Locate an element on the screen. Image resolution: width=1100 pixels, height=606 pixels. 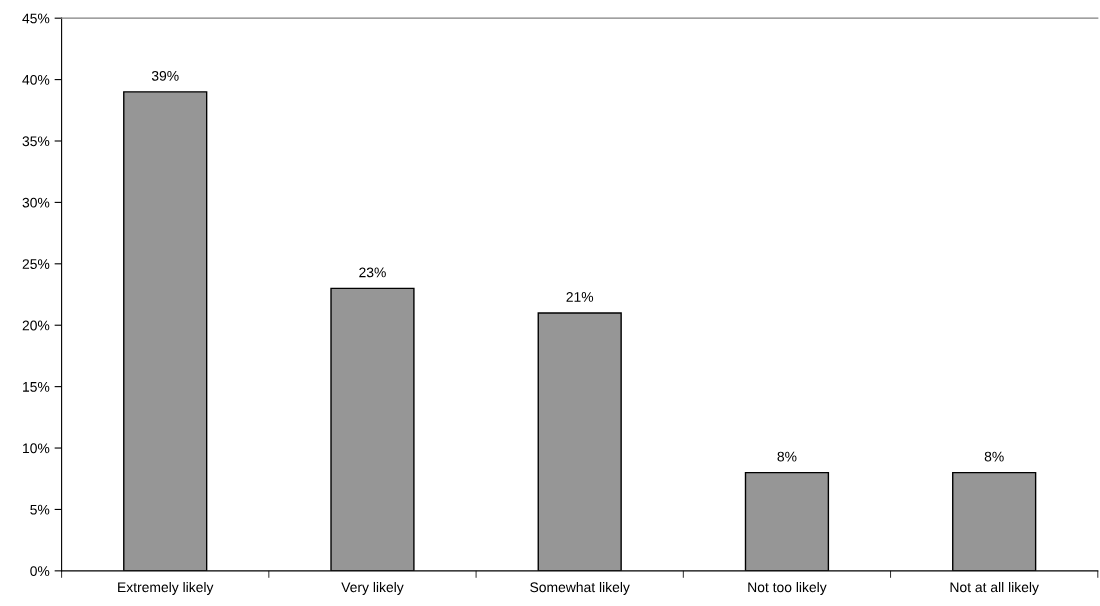
y-tick-label: 45% is located at coordinates (36, 18).